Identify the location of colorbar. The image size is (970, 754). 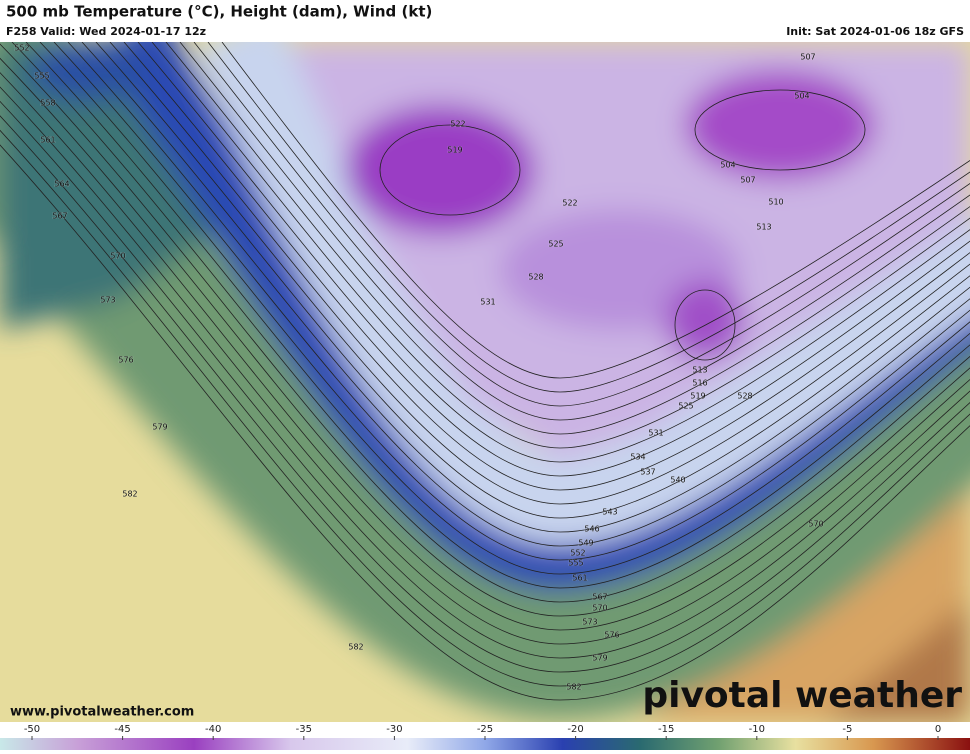
(485, 744).